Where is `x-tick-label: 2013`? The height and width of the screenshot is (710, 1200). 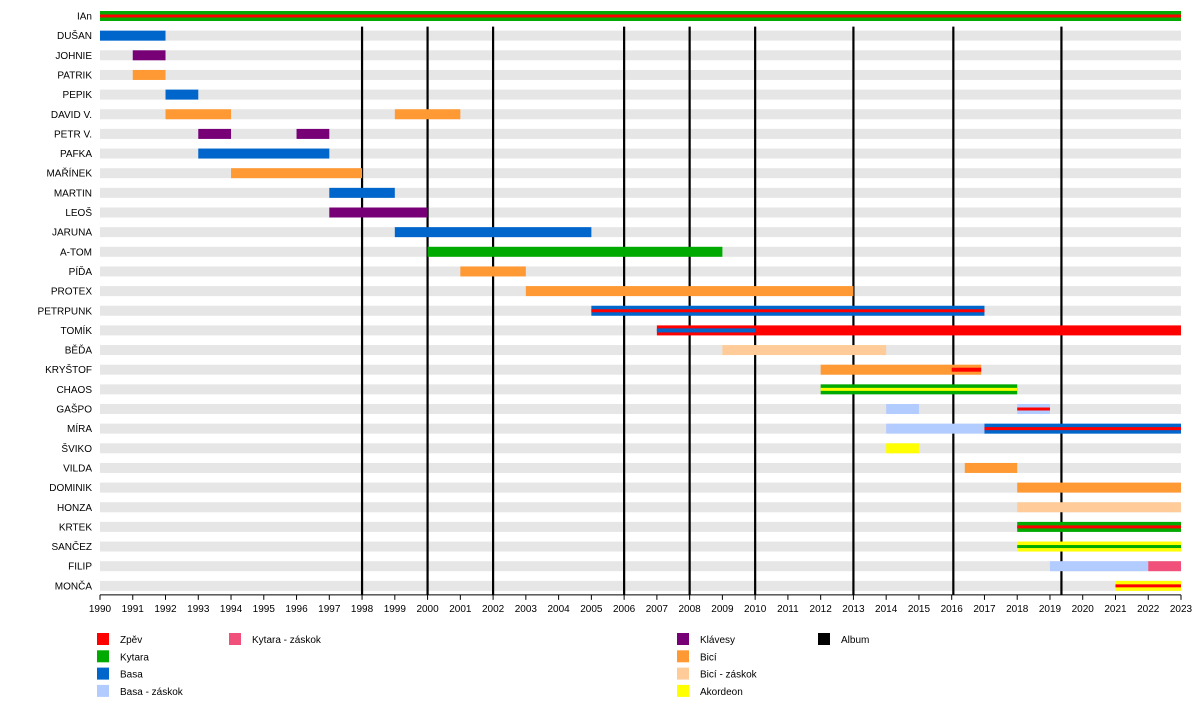 x-tick-label: 2013 is located at coordinates (853, 609).